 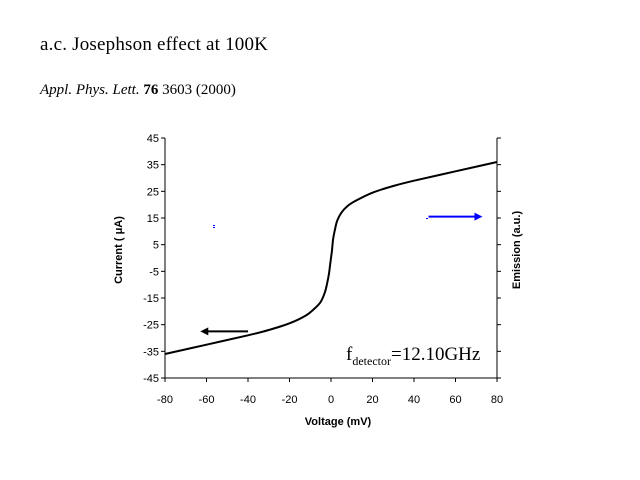 What do you see at coordinates (154, 272) in the screenshot?
I see `y-tick-label: -5` at bounding box center [154, 272].